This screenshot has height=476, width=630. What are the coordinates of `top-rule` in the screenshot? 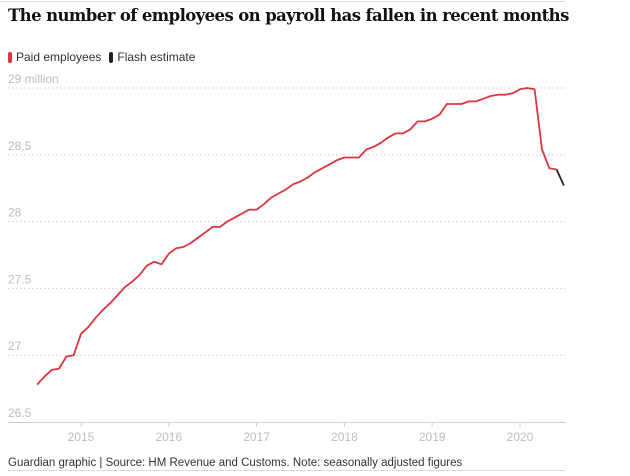 It's located at (282, 1).